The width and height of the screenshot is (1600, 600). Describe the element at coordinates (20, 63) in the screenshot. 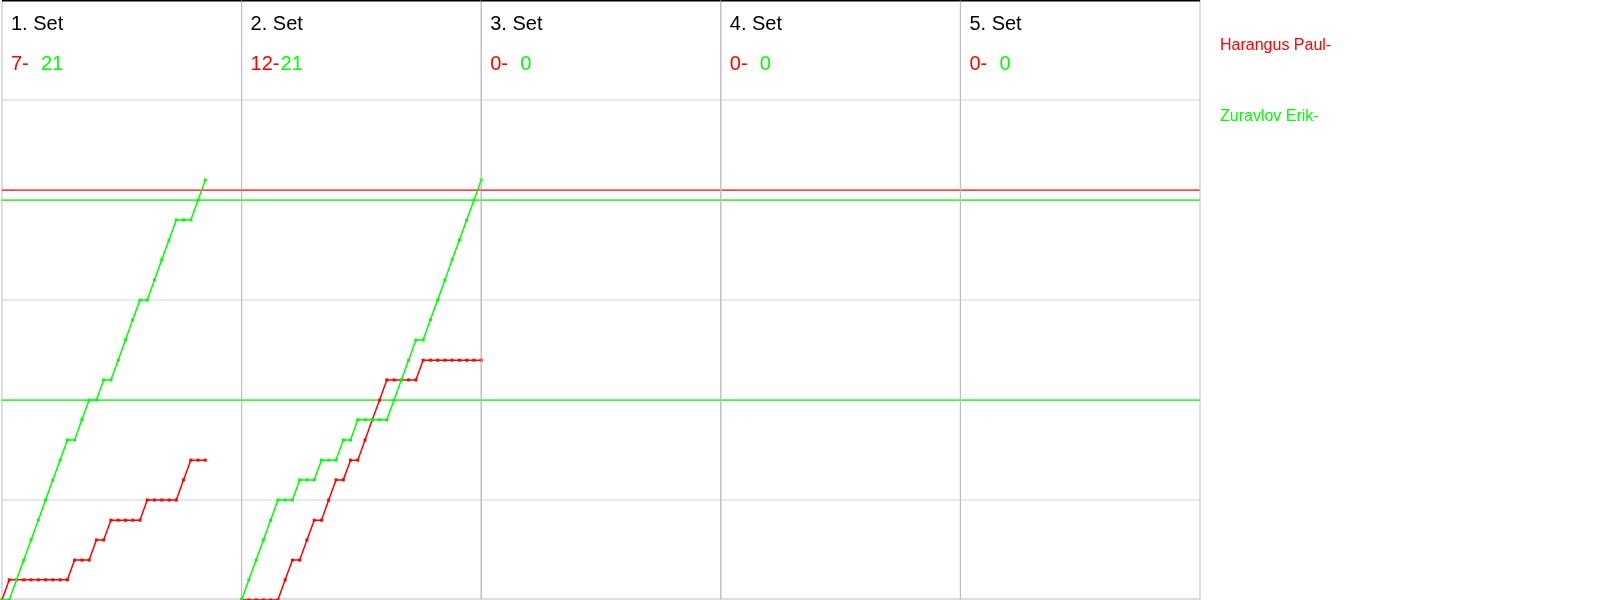

I see `text: 7-` at that location.